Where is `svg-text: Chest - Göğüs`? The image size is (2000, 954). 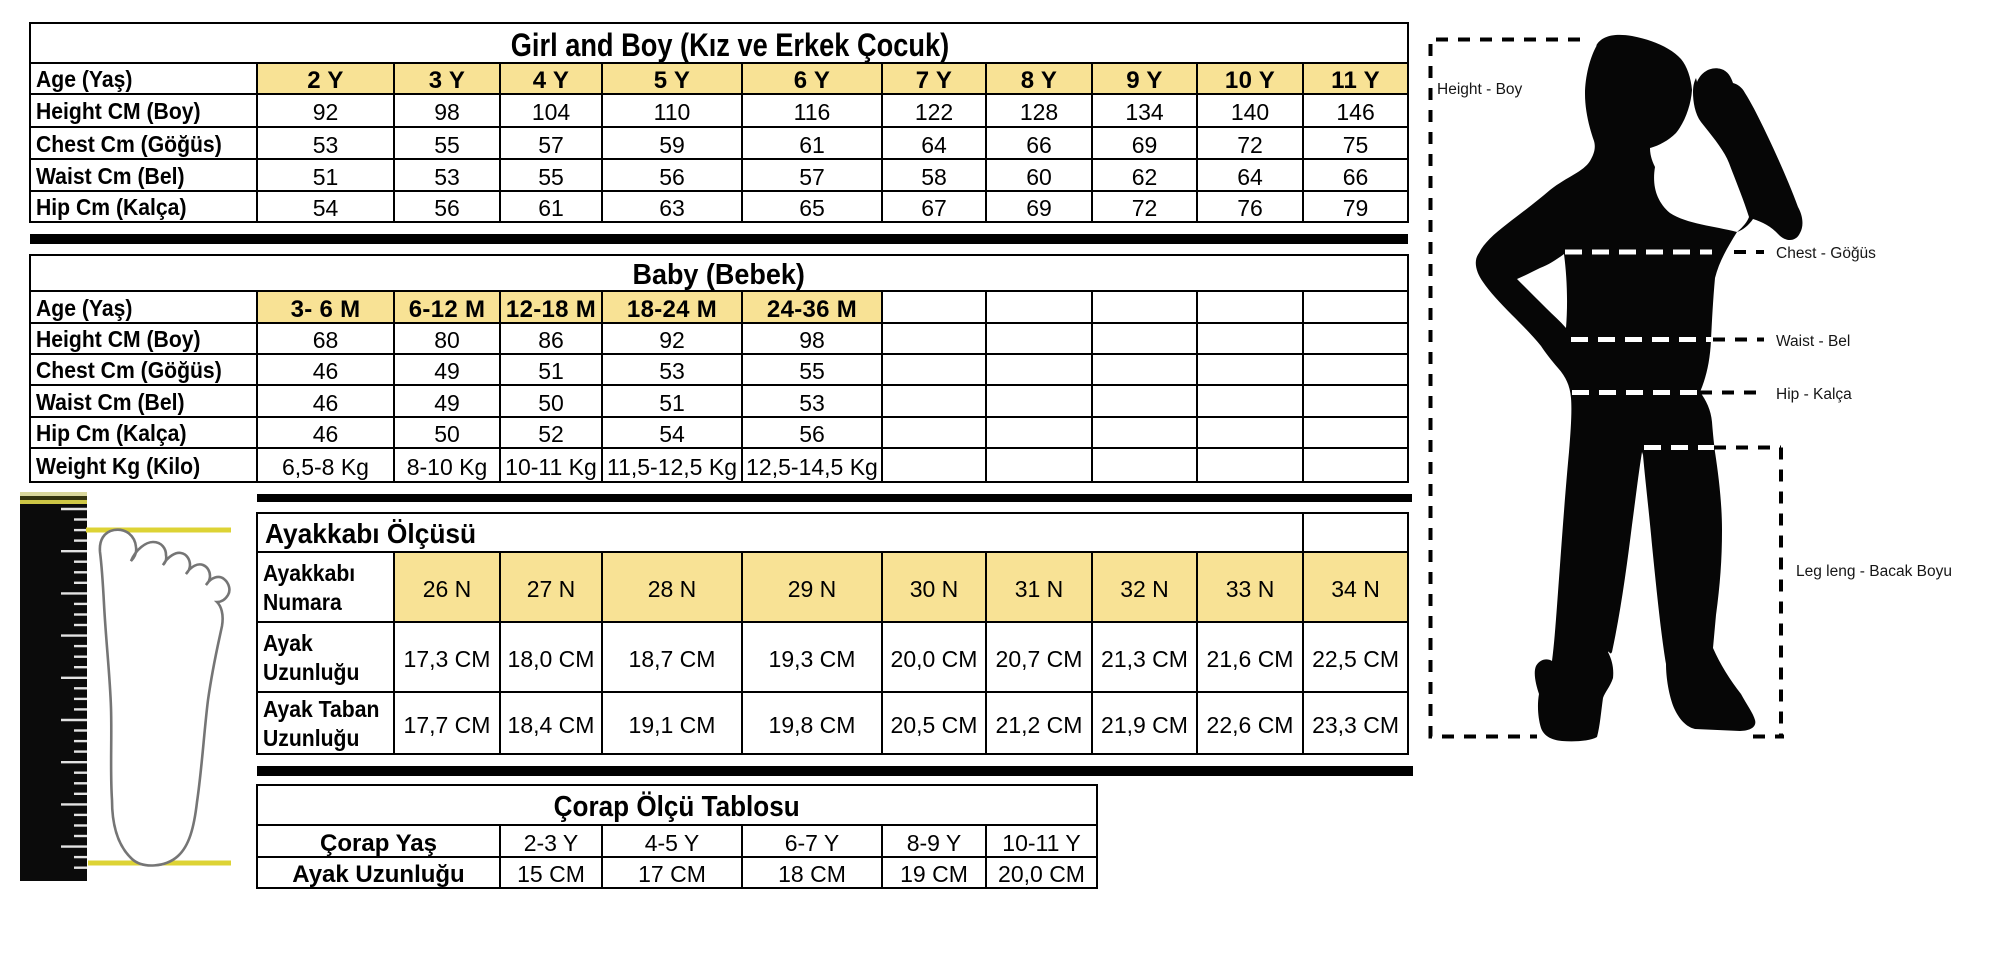
svg-text: Chest - Göğüs is located at coordinates (1826, 253).